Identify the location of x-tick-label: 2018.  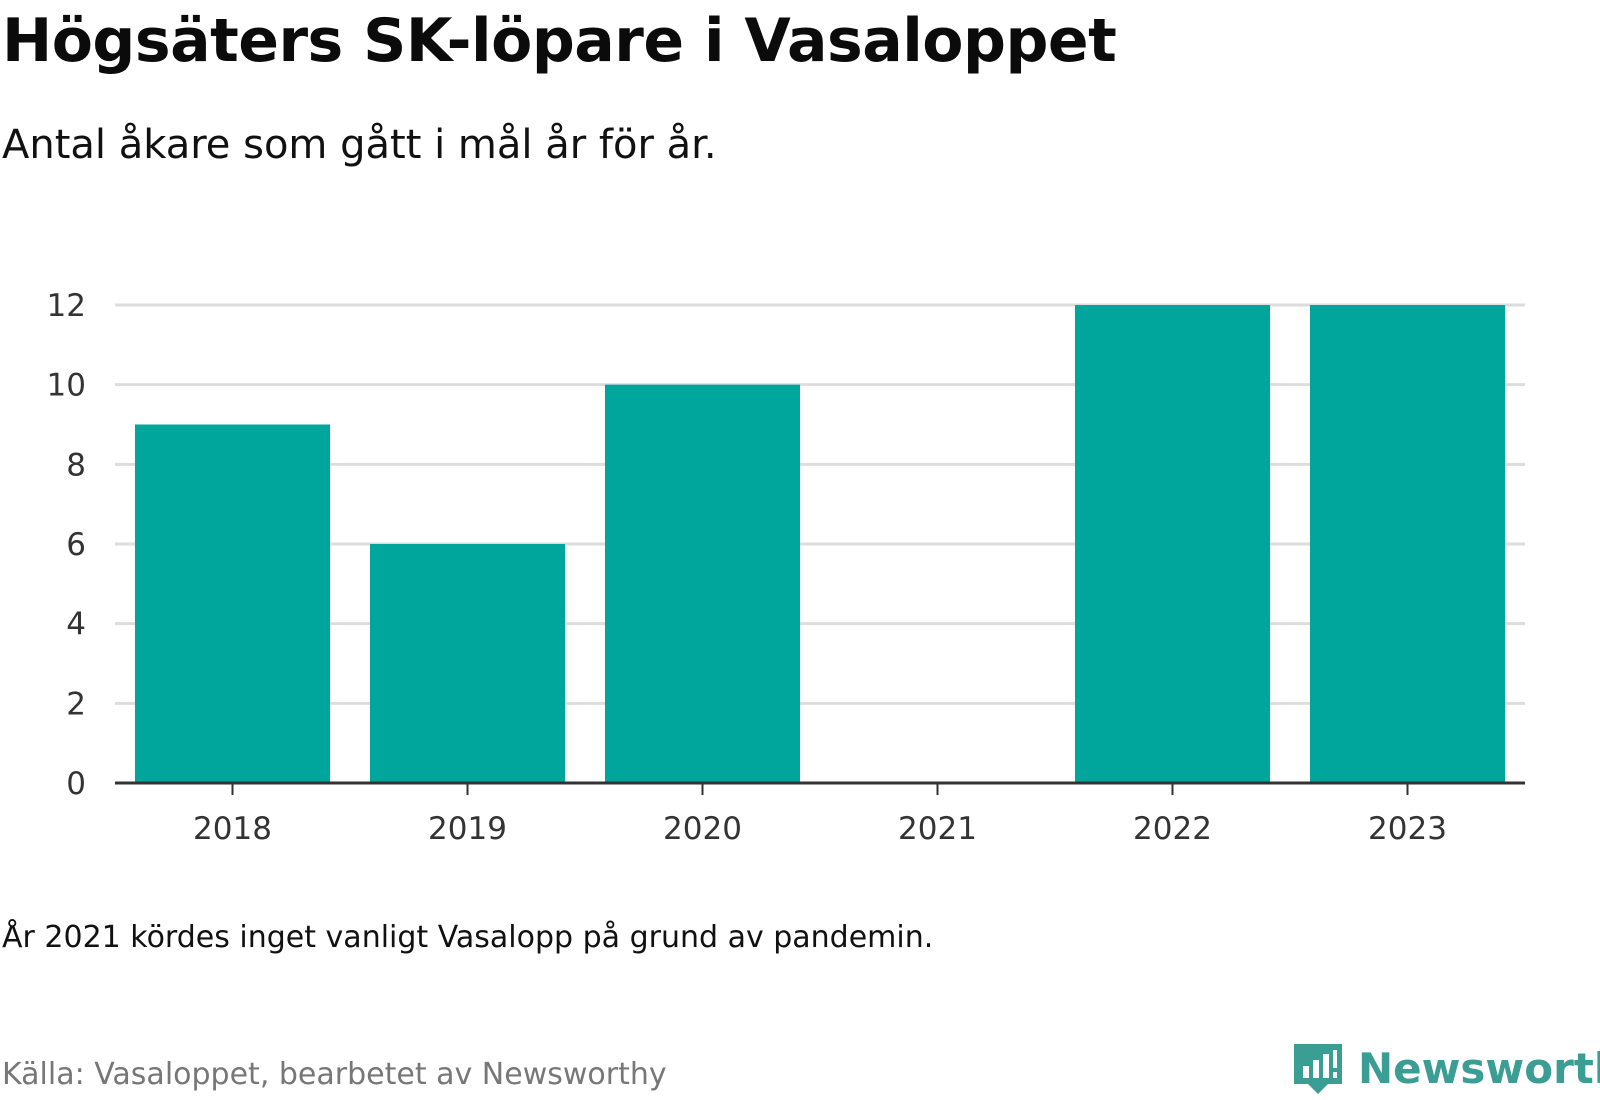
(232, 829).